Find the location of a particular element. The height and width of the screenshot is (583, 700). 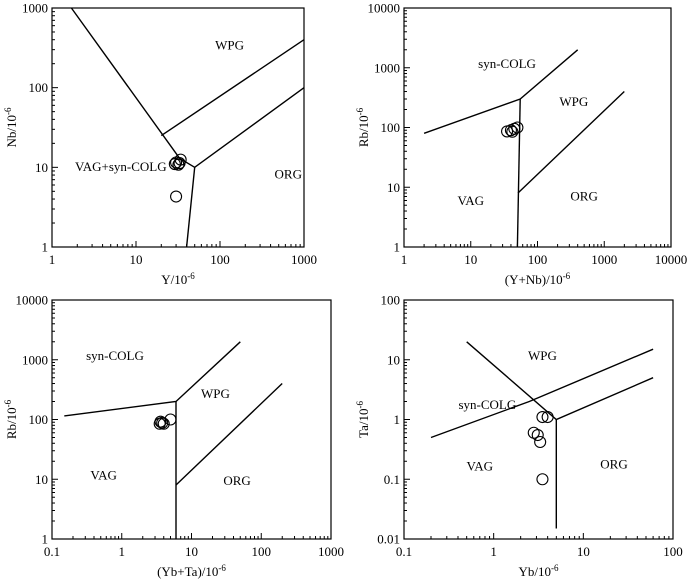

y-axis-label-base: Nb/10 is located at coordinates (11, 131).